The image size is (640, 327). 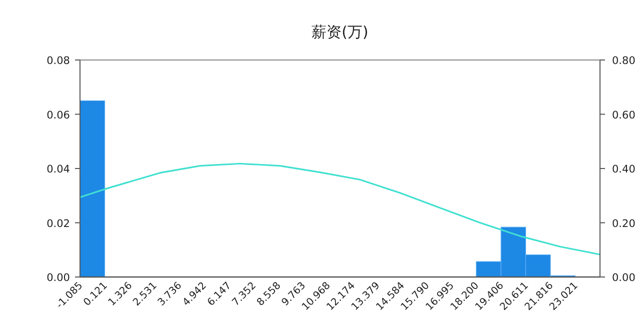 I want to click on y2-tick-label: 0.60, so click(x=624, y=115).